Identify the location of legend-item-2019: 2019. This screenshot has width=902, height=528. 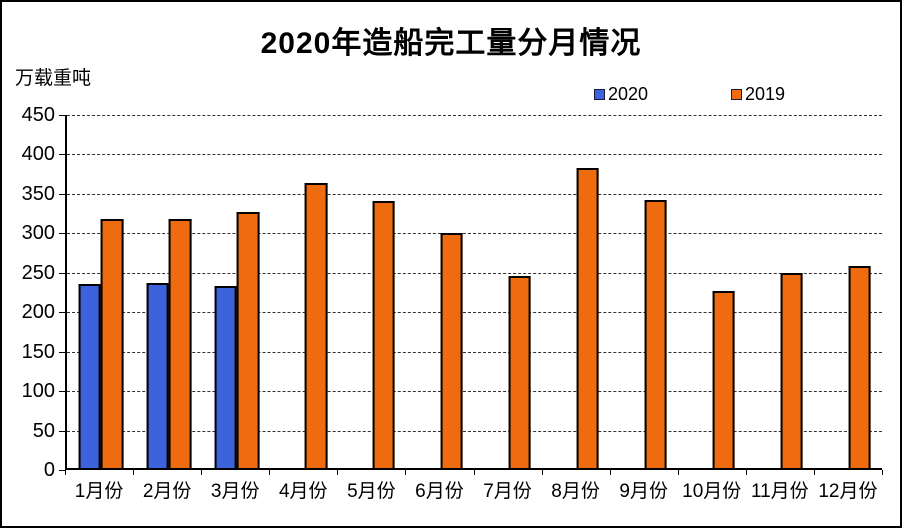
(758, 94).